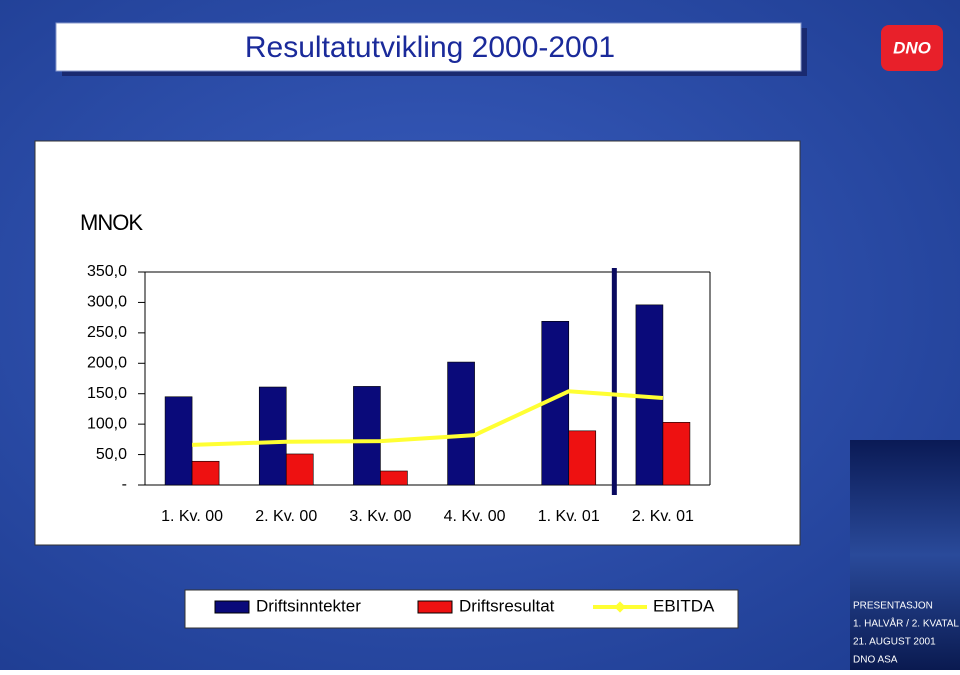 The width and height of the screenshot is (960, 675). Describe the element at coordinates (893, 606) in the screenshot. I see `footer-text: PRESENTASJON` at that location.